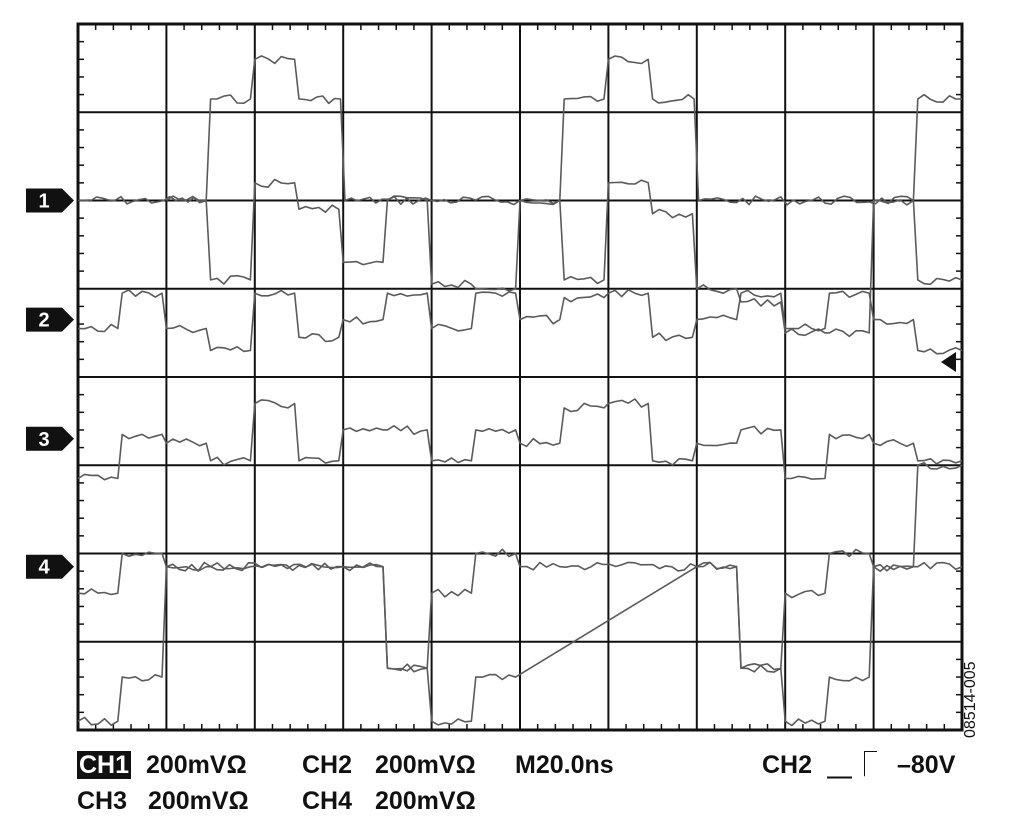 Image resolution: width=1022 pixels, height=816 pixels. What do you see at coordinates (198, 801) in the screenshot?
I see `ch3-scale: 200mVΩ` at bounding box center [198, 801].